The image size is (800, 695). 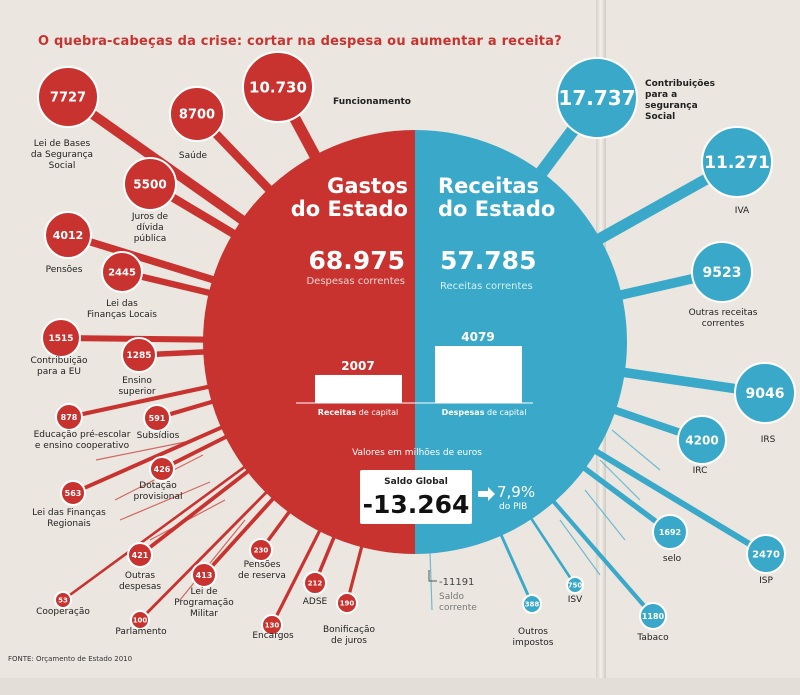 What do you see at coordinates (533, 643) in the screenshot?
I see `right-bubble-label: impostos` at bounding box center [533, 643].